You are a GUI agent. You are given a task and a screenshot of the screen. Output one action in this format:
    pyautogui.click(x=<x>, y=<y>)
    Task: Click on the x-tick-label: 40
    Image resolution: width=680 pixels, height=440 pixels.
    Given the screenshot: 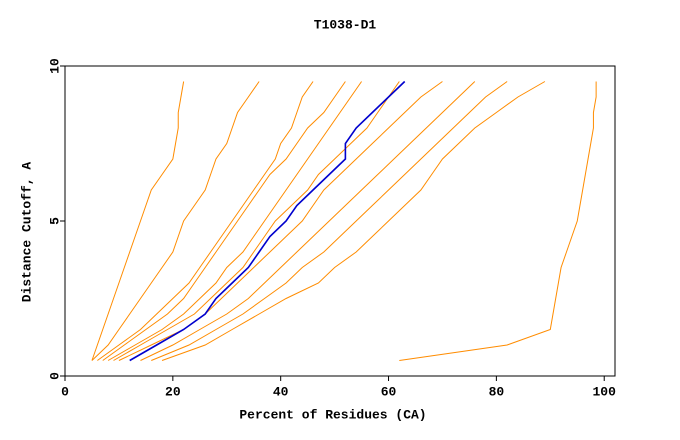 What is the action you would take?
    pyautogui.click(x=281, y=391)
    